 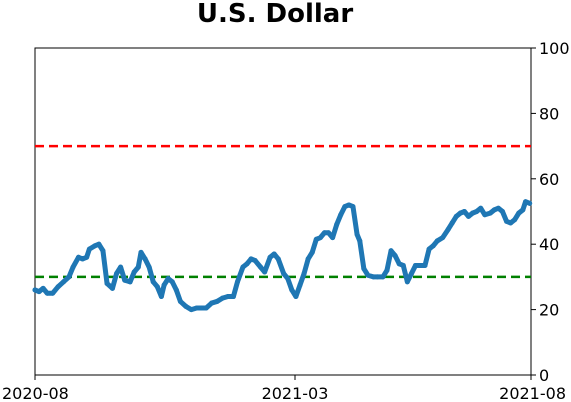 What do you see at coordinates (549, 179) in the screenshot?
I see `y-tick-label: 60` at bounding box center [549, 179].